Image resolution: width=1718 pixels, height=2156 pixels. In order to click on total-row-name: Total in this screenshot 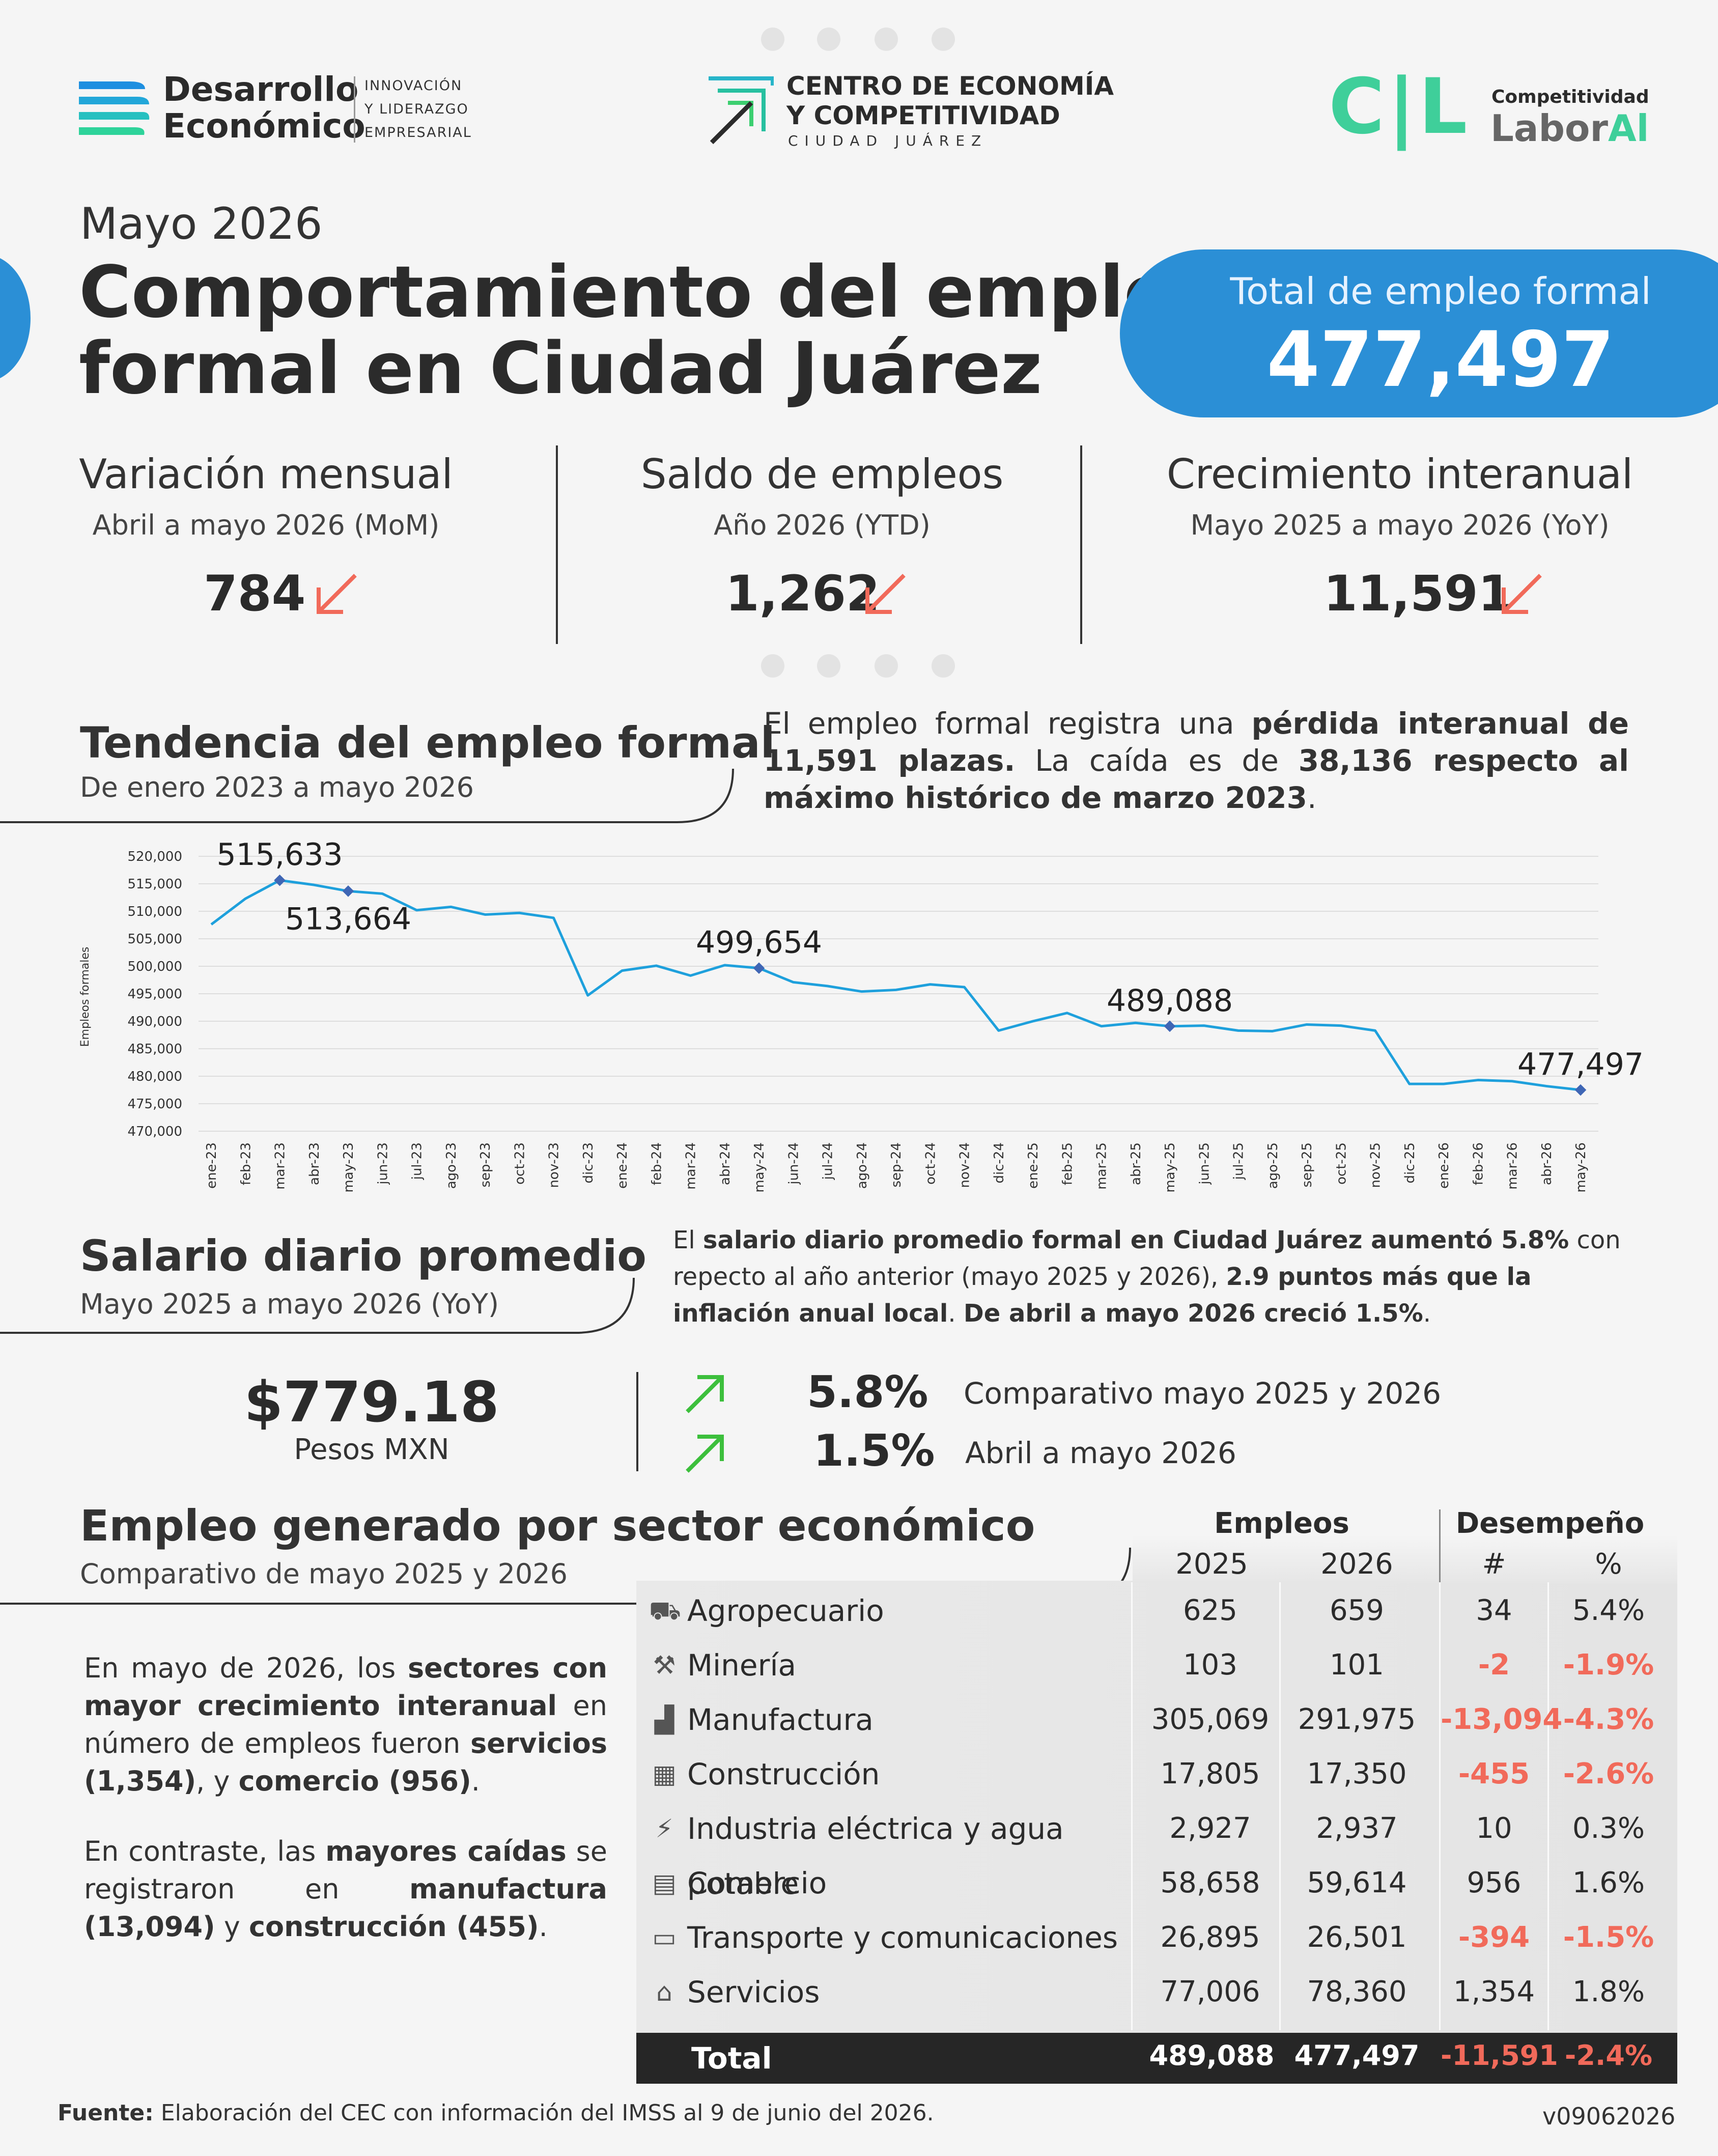, I will do `click(732, 2058)`.